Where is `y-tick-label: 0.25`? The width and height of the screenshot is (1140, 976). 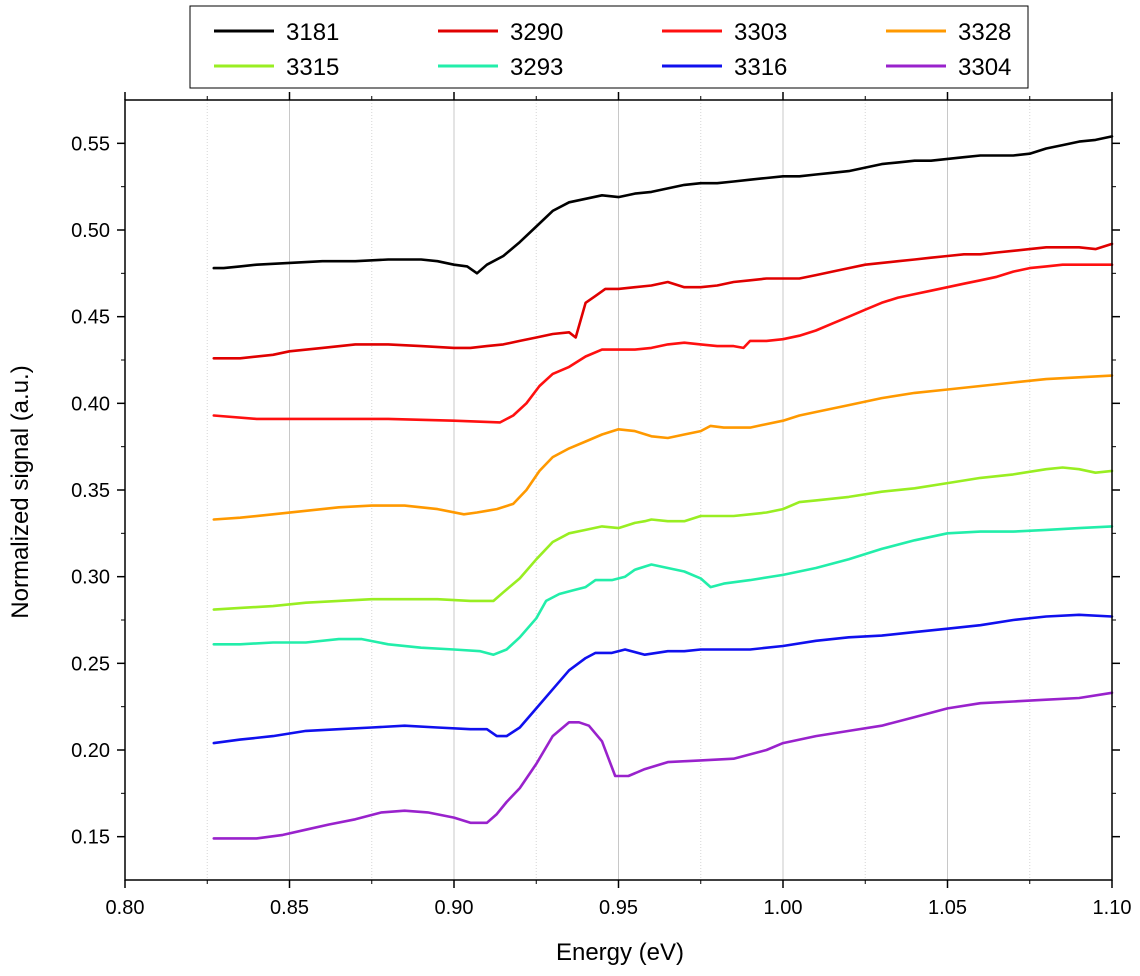 y-tick-label: 0.25 is located at coordinates (90, 664).